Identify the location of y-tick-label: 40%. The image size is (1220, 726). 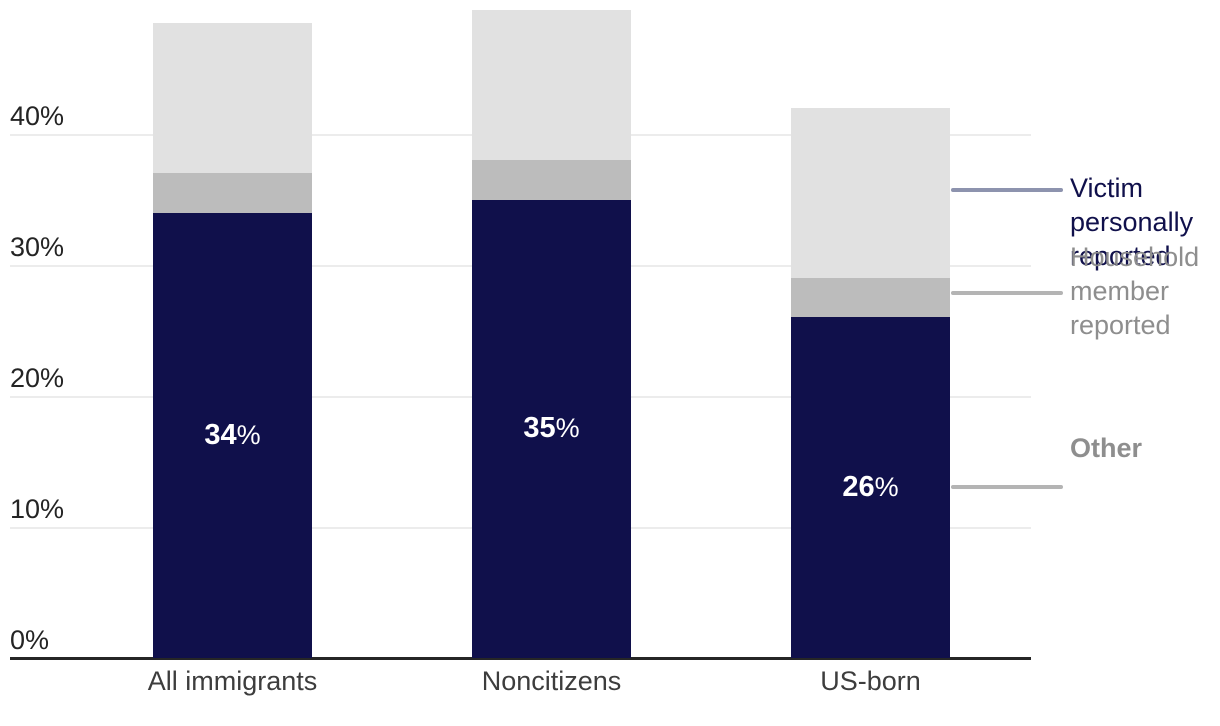
(37, 116).